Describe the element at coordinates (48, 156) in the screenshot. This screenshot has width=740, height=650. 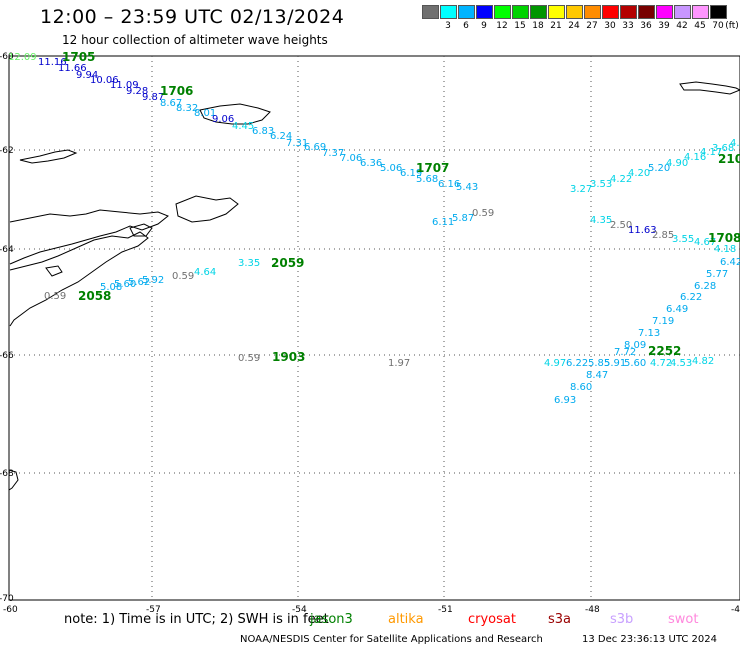
I see `coastline-south-shetland` at that location.